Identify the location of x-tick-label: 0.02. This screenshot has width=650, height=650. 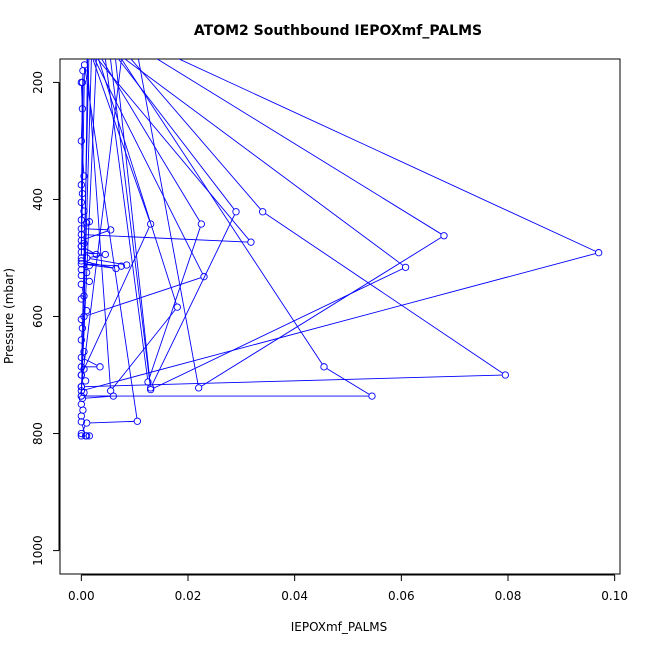
(188, 596).